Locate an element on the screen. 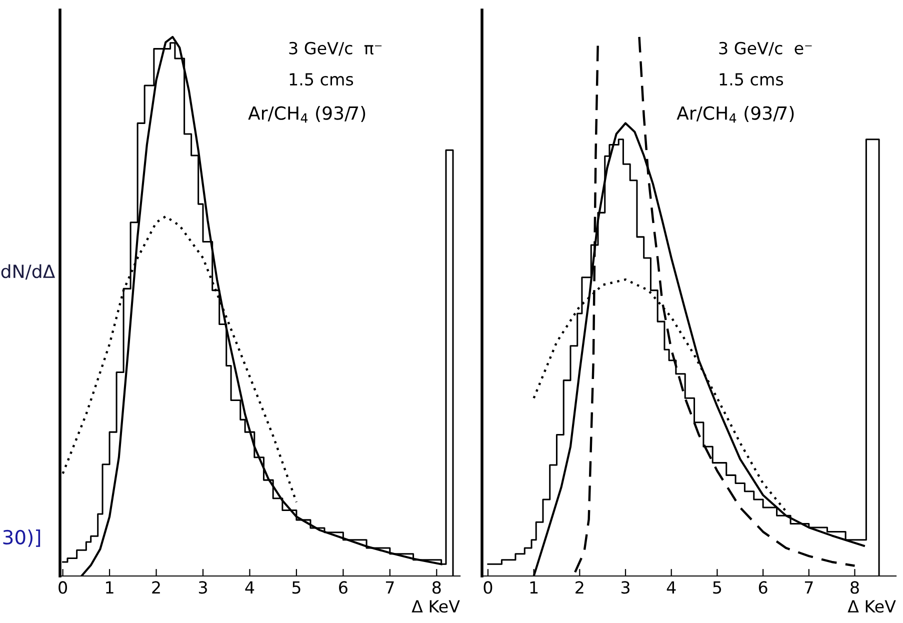 The width and height of the screenshot is (903, 623). y-axis-title: dN/dΔ is located at coordinates (28, 272).